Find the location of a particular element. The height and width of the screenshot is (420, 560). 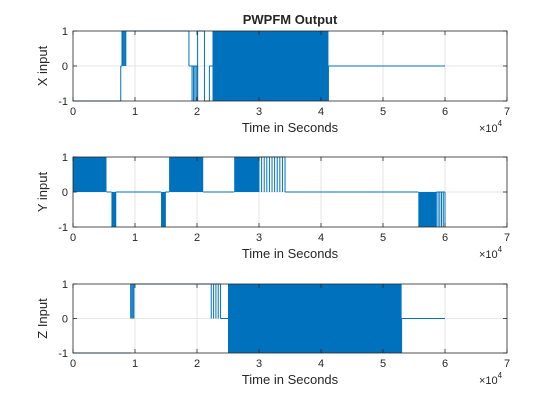

chart-title: PWPFM Output is located at coordinates (290, 19).